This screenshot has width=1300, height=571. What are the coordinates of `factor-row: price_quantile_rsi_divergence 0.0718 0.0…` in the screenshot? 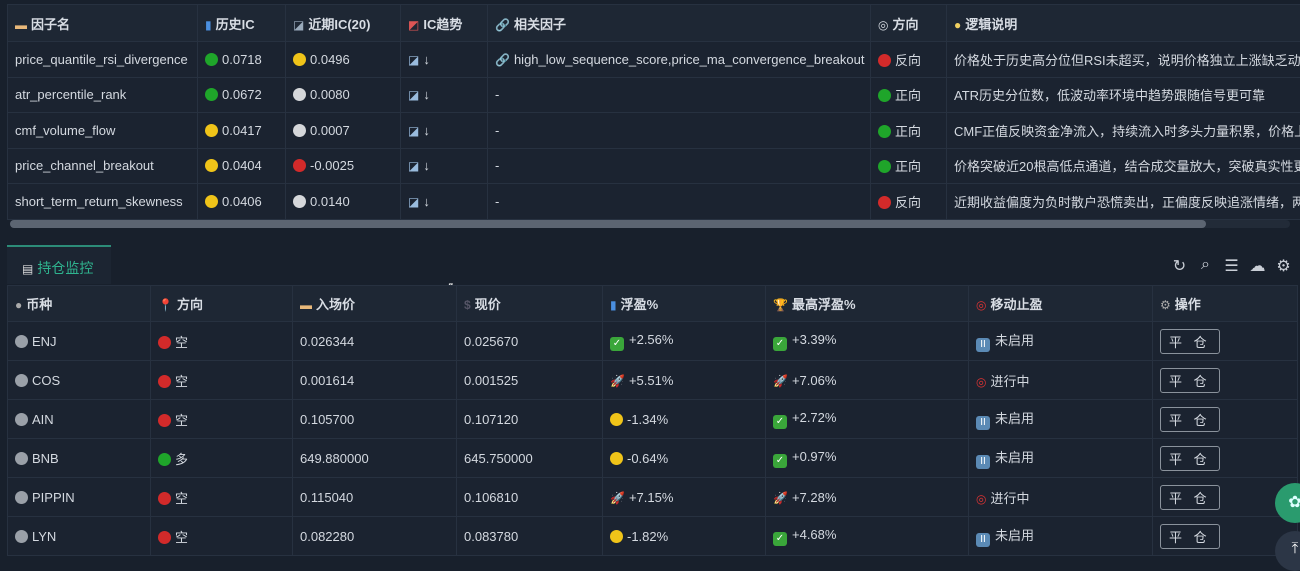 It's located at (654, 60).